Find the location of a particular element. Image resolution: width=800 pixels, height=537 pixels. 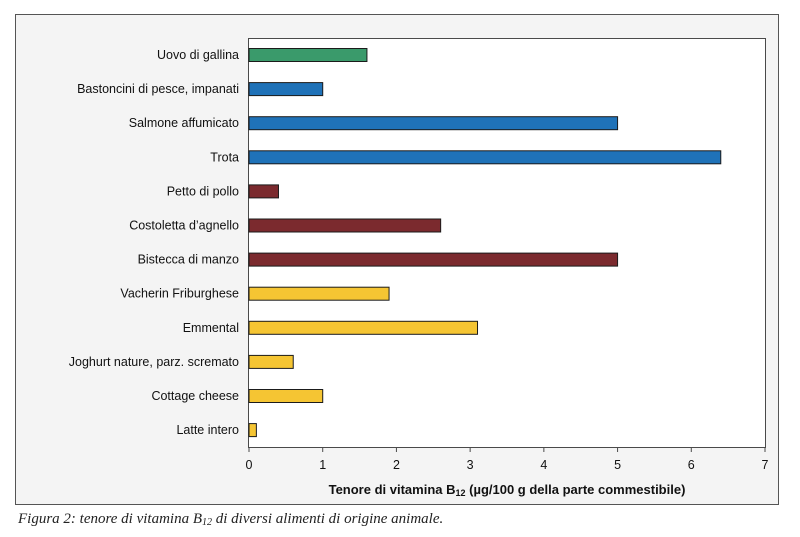

x-tick-label: 3 is located at coordinates (470, 465).